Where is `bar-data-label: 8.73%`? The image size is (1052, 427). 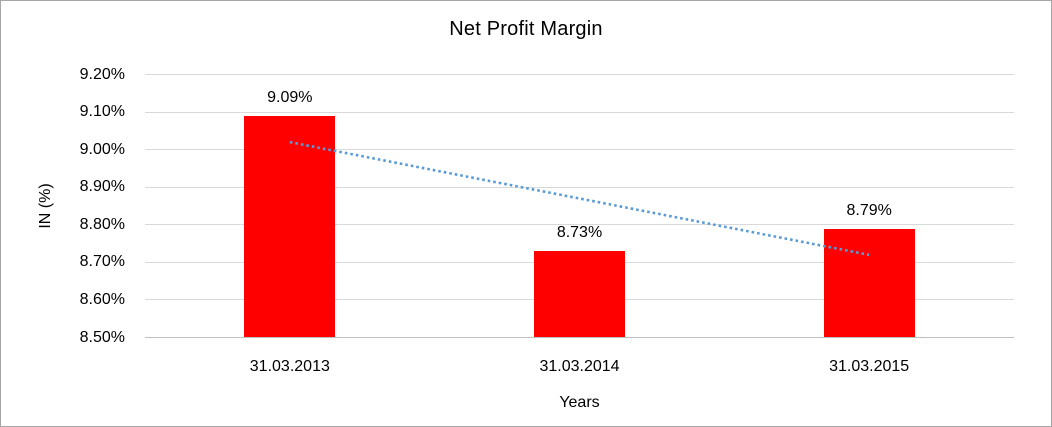
bar-data-label: 8.73% is located at coordinates (579, 233).